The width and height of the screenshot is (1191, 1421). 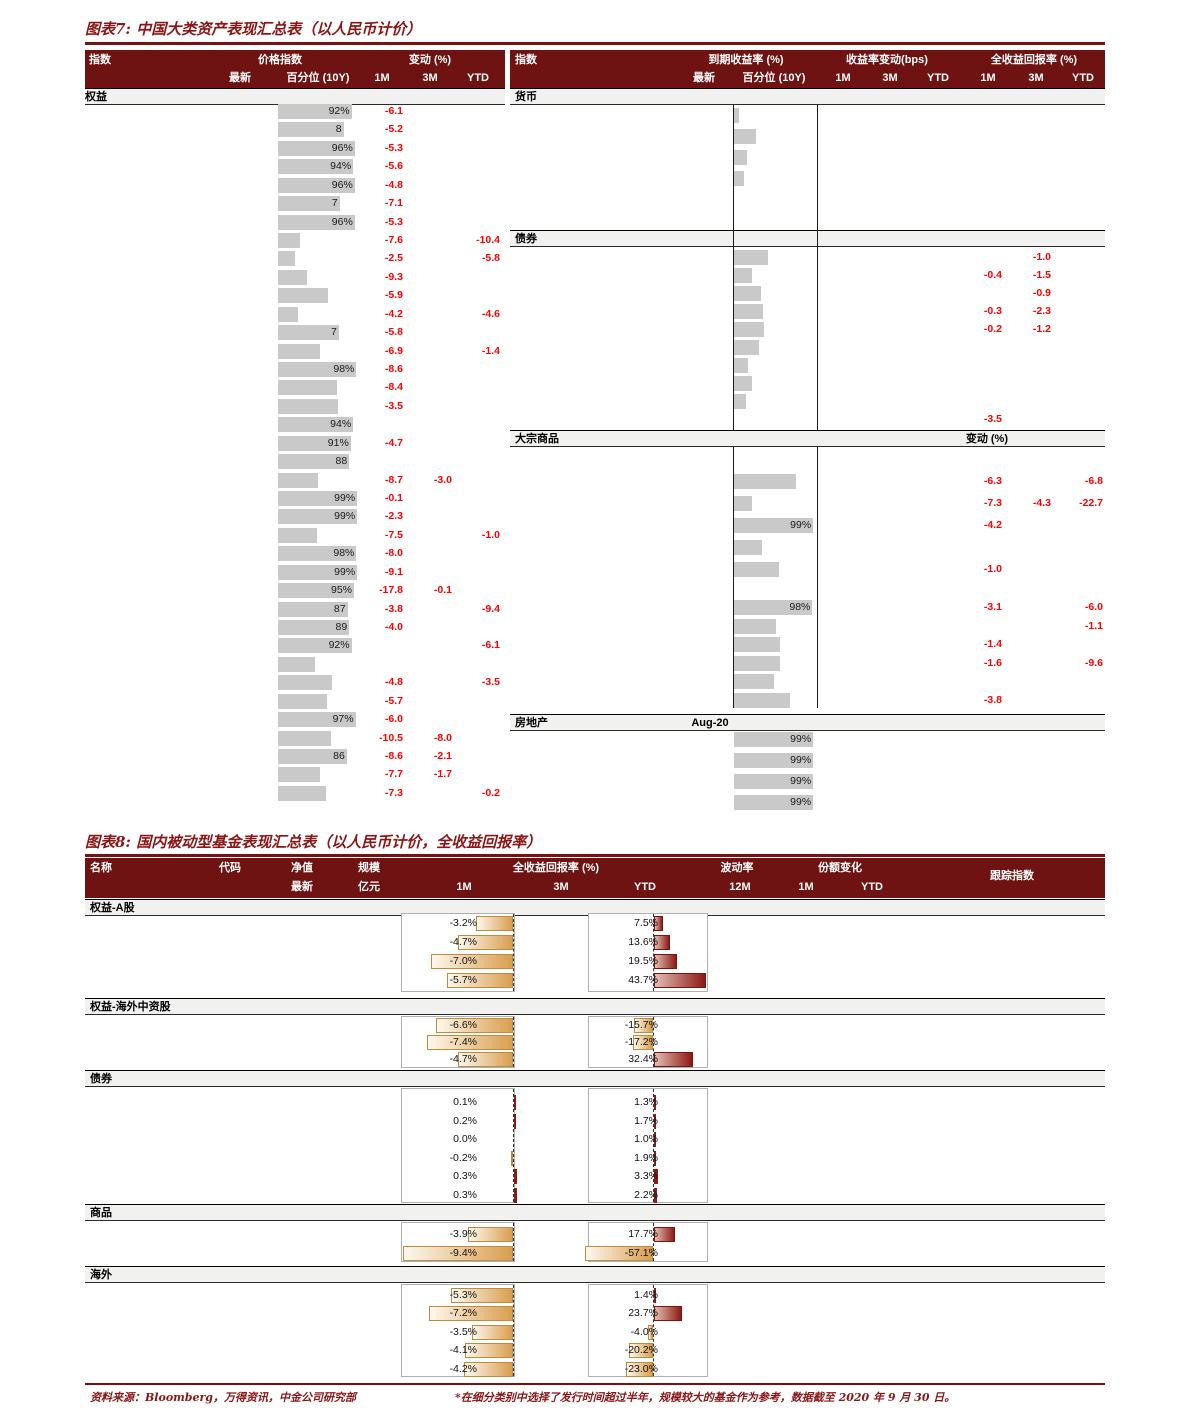 I want to click on change-1m: -8.0, so click(x=393, y=553).